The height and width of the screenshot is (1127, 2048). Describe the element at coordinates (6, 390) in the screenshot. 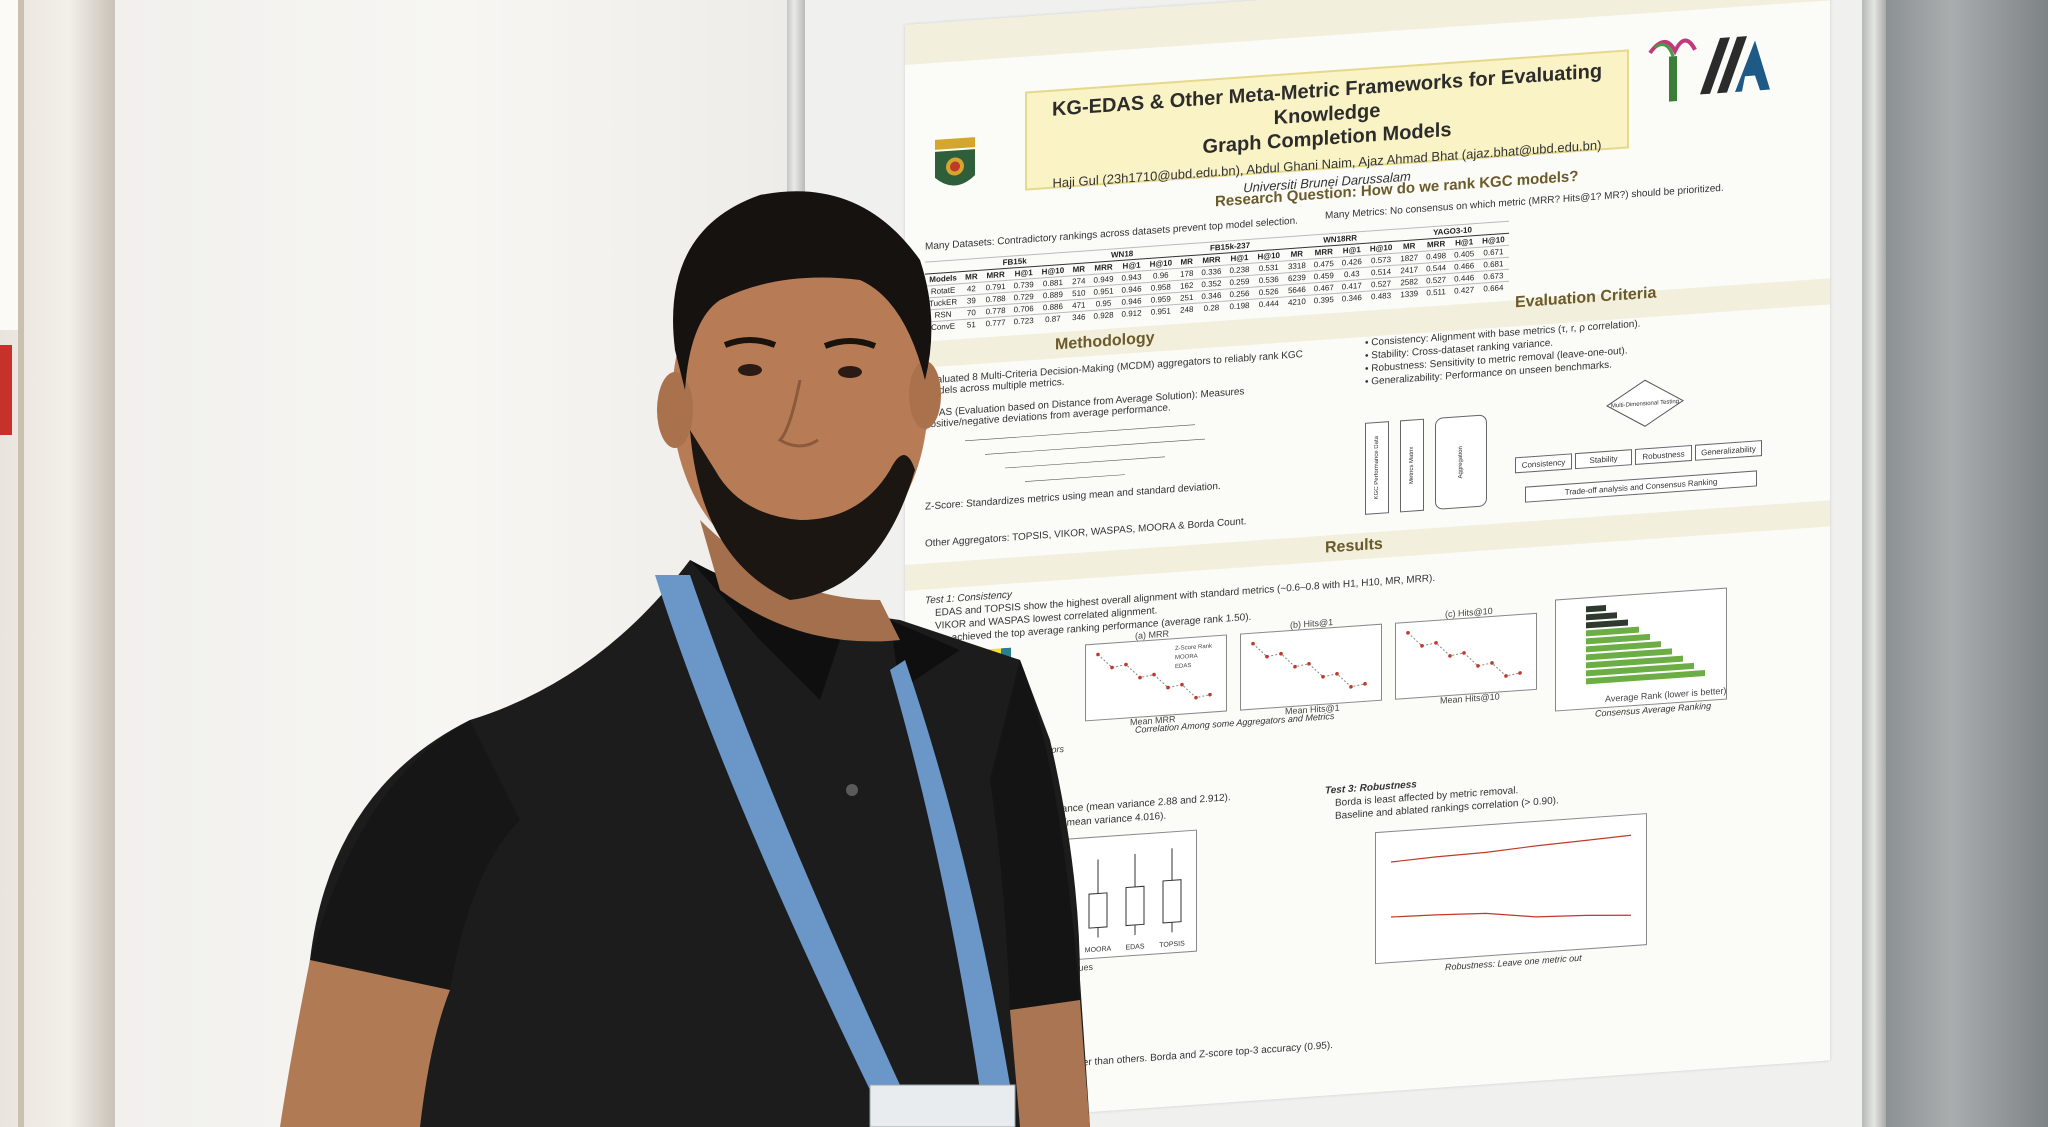

I see `left-wall-red-sign` at that location.